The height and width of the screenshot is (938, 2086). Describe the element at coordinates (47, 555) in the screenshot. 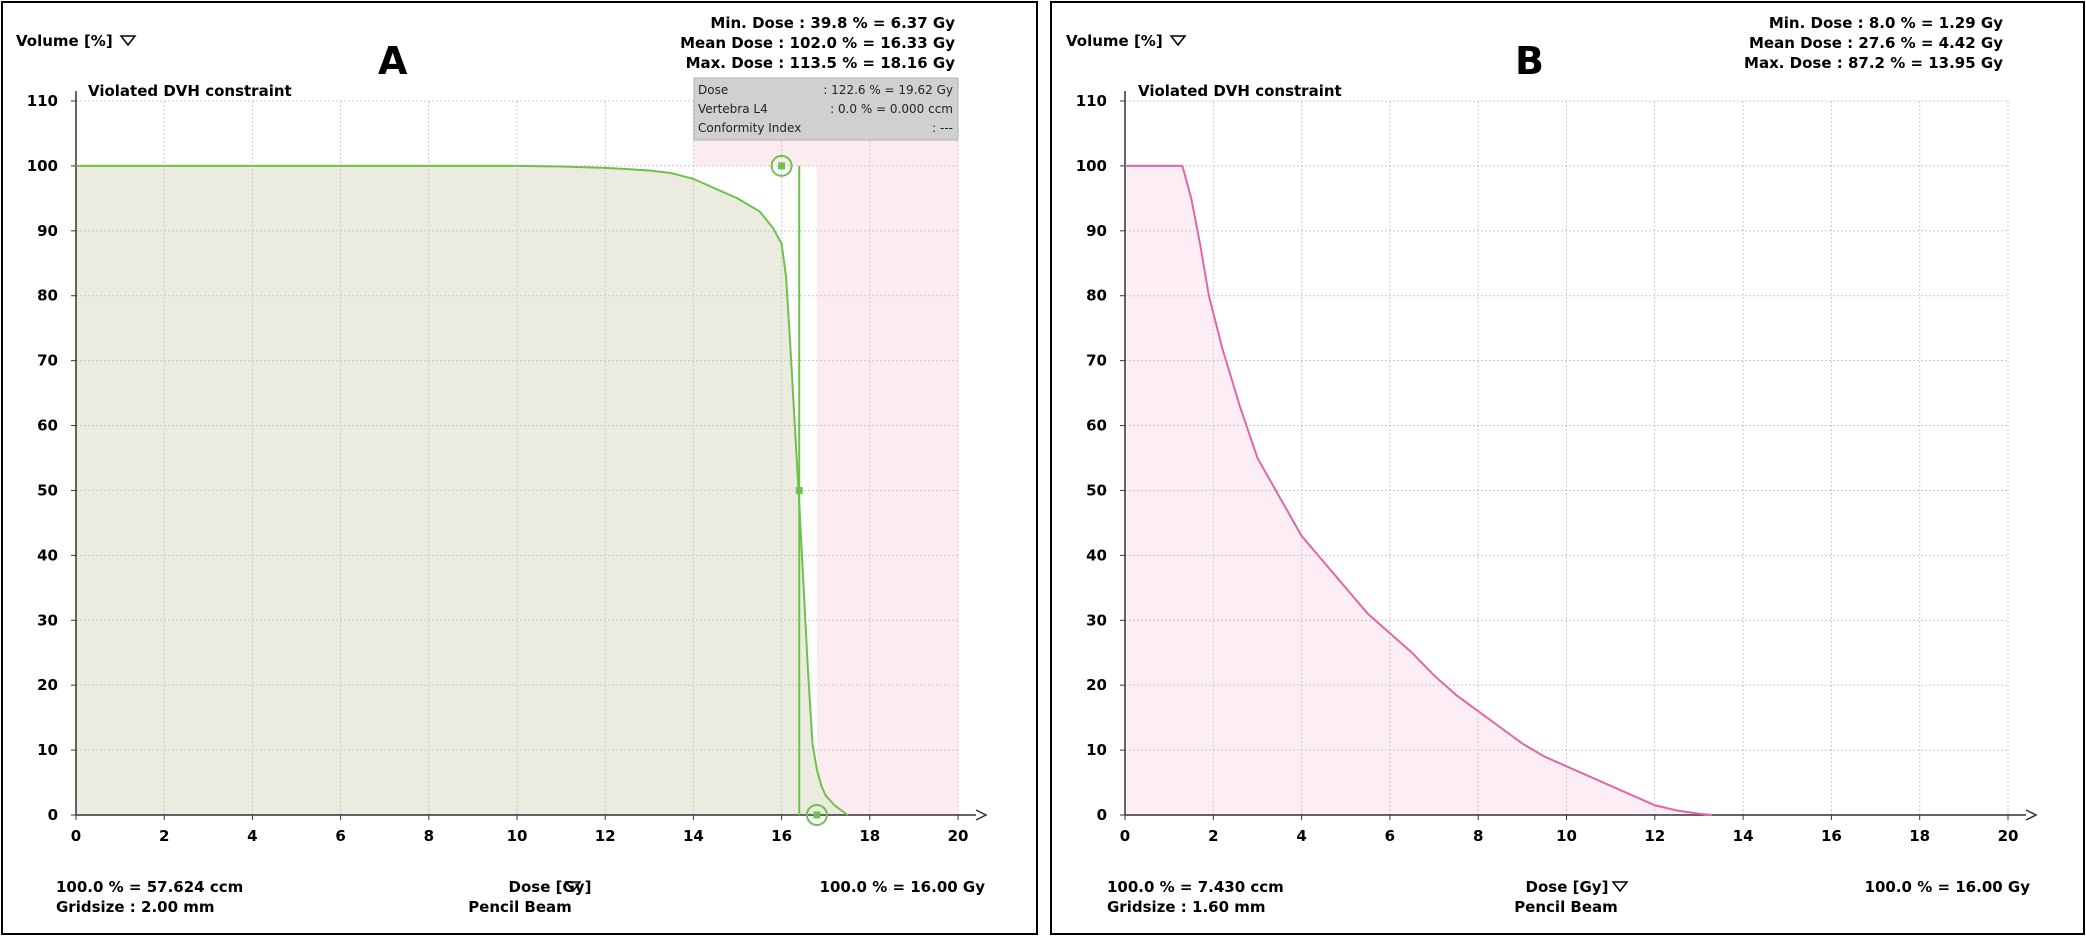

I see `panel-a-y-tick-label: 40` at that location.